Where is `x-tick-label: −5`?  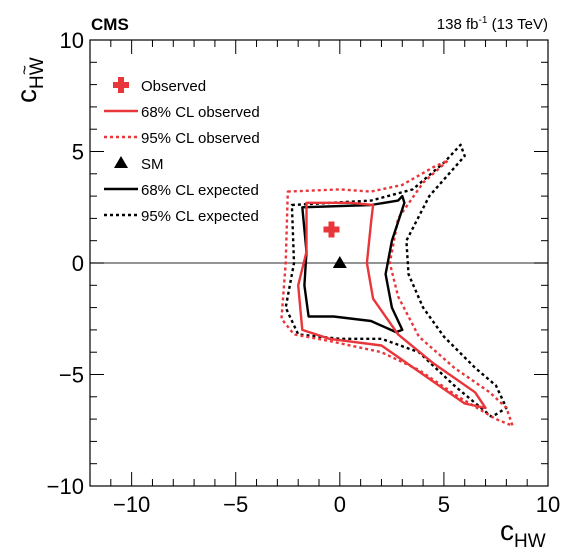
x-tick-label: −5 is located at coordinates (235, 504).